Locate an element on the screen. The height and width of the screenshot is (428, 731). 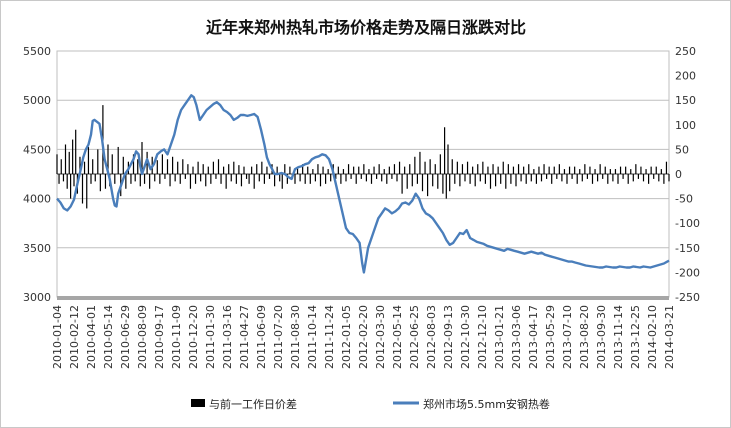
x-tick-label: 2014-03-21 is located at coordinates (669, 337).